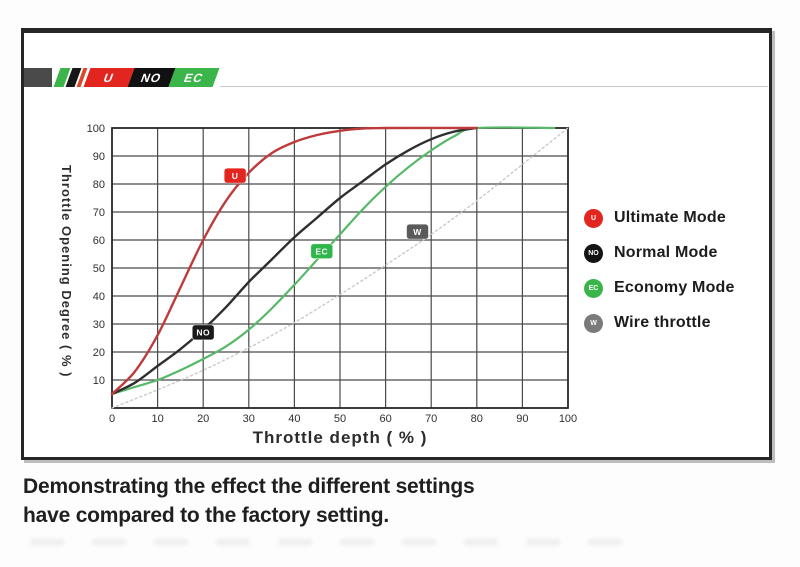 The image size is (800, 567). What do you see at coordinates (417, 232) in the screenshot?
I see `svg-text: W` at bounding box center [417, 232].